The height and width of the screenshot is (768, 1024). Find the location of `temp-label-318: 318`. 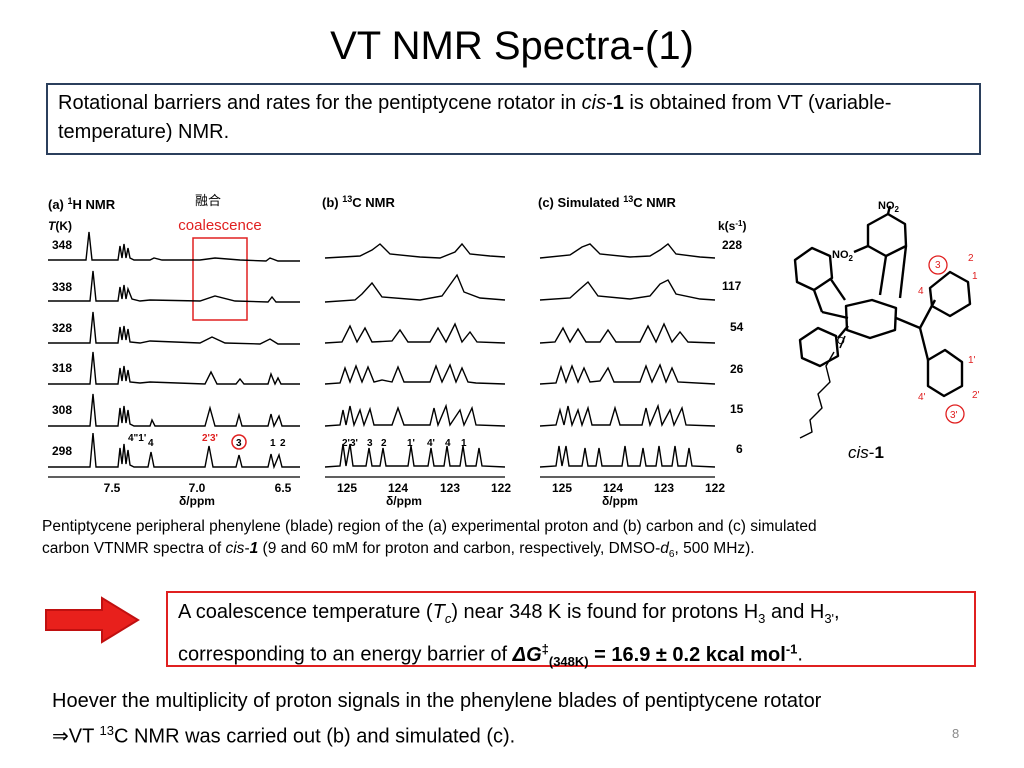

temp-label-318: 318 is located at coordinates (62, 368).